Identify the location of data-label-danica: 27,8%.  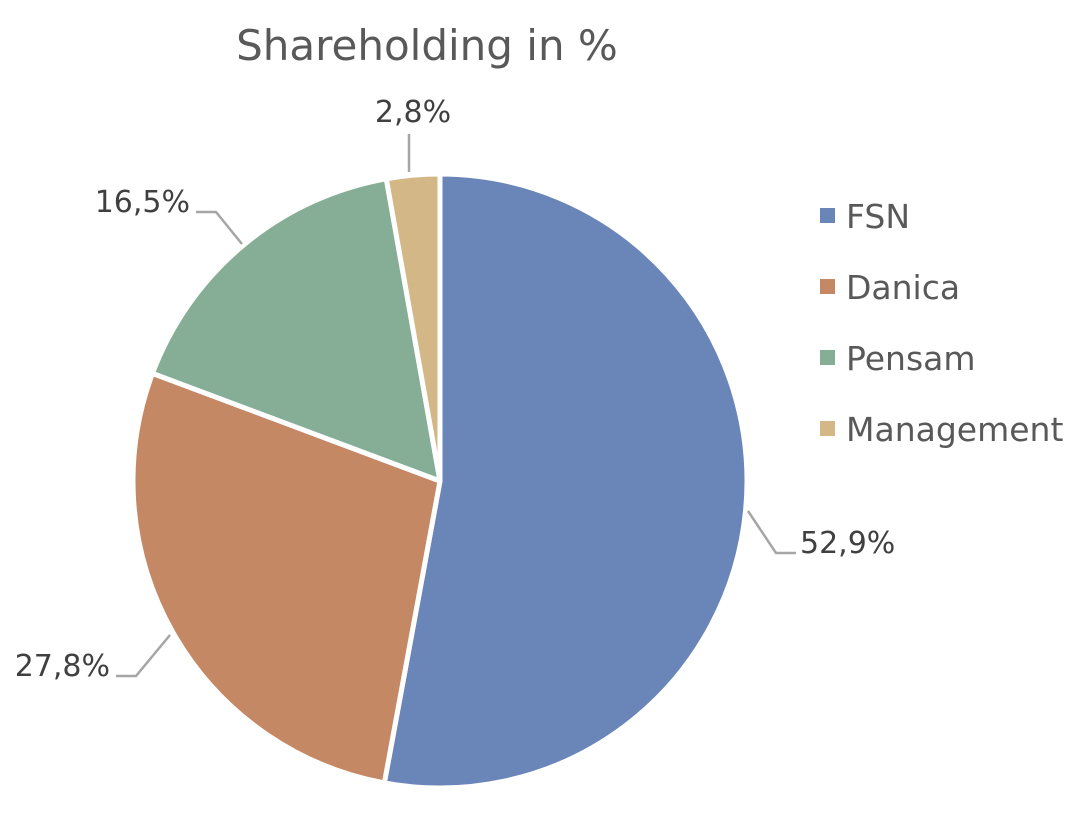
(62, 666).